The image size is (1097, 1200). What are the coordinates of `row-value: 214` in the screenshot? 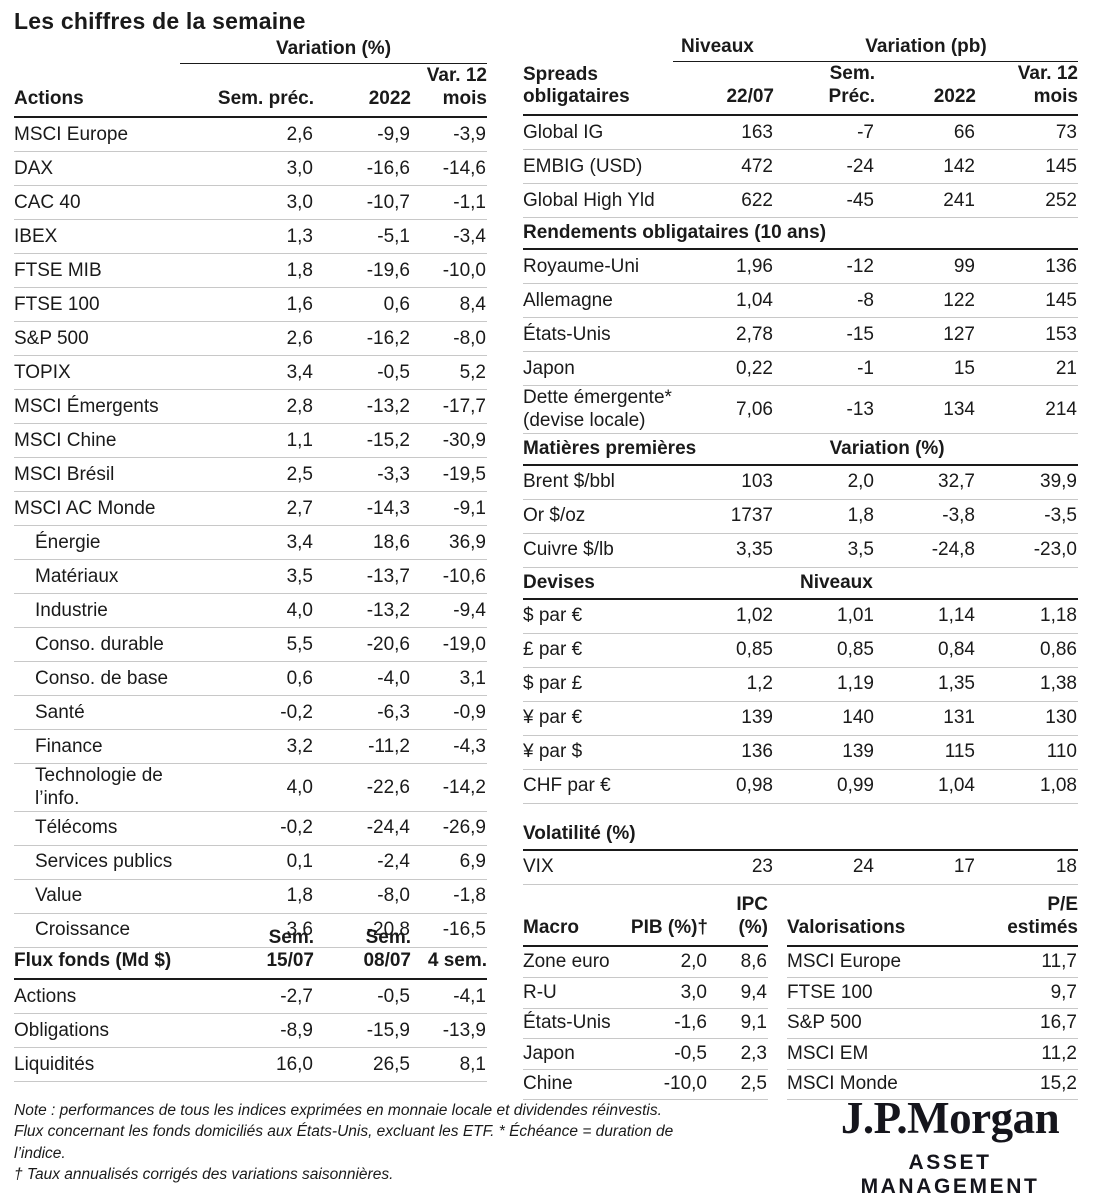 It's located at (1027, 410).